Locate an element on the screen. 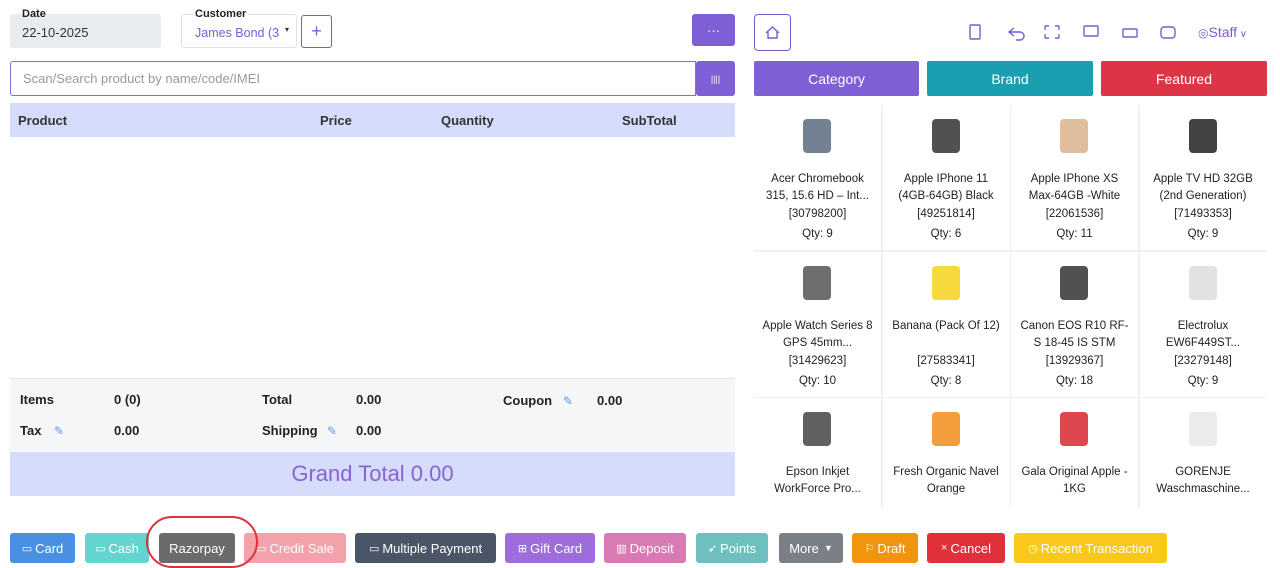  action-button: ◷ Recent Transaction is located at coordinates (1090, 548).